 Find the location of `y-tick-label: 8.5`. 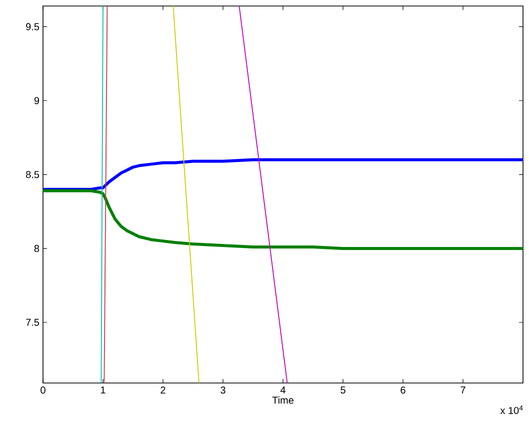

y-tick-label: 8.5 is located at coordinates (33, 174).